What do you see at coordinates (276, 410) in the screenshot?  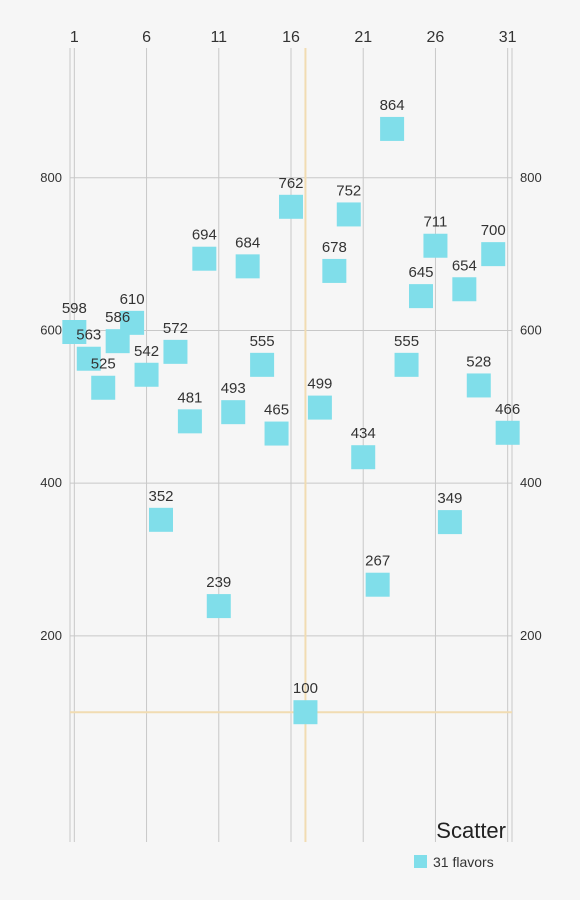 I see `data-label: 465` at bounding box center [276, 410].